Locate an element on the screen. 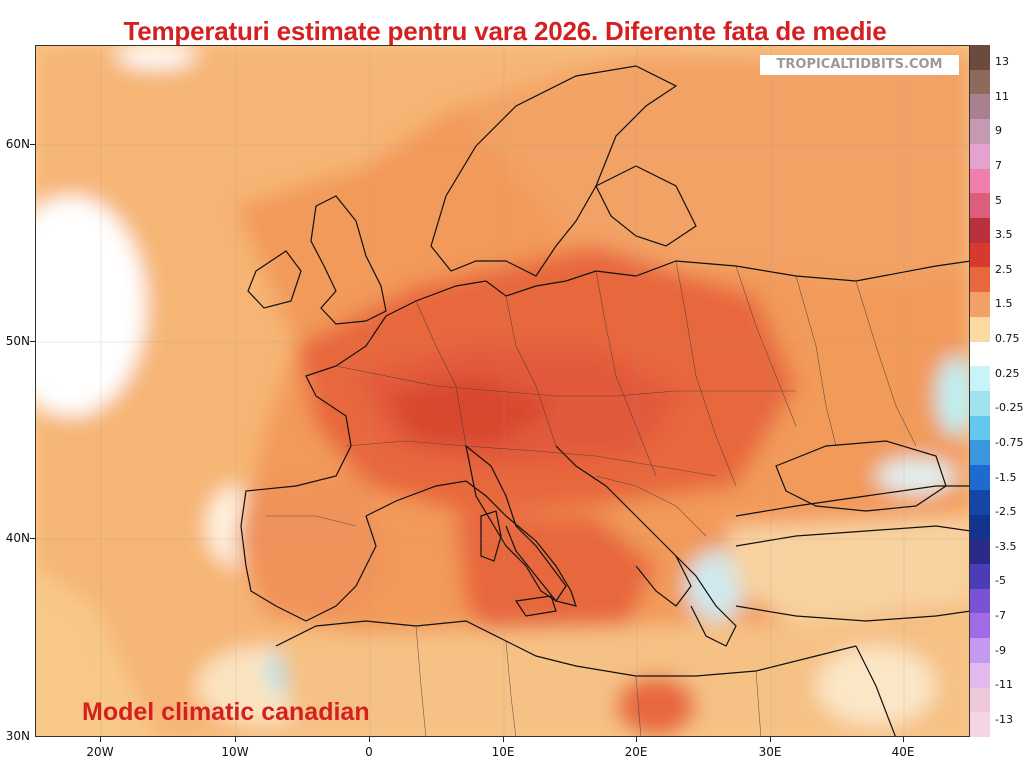 The height and width of the screenshot is (763, 1024). model-caption: Model climatic canadian is located at coordinates (226, 712).